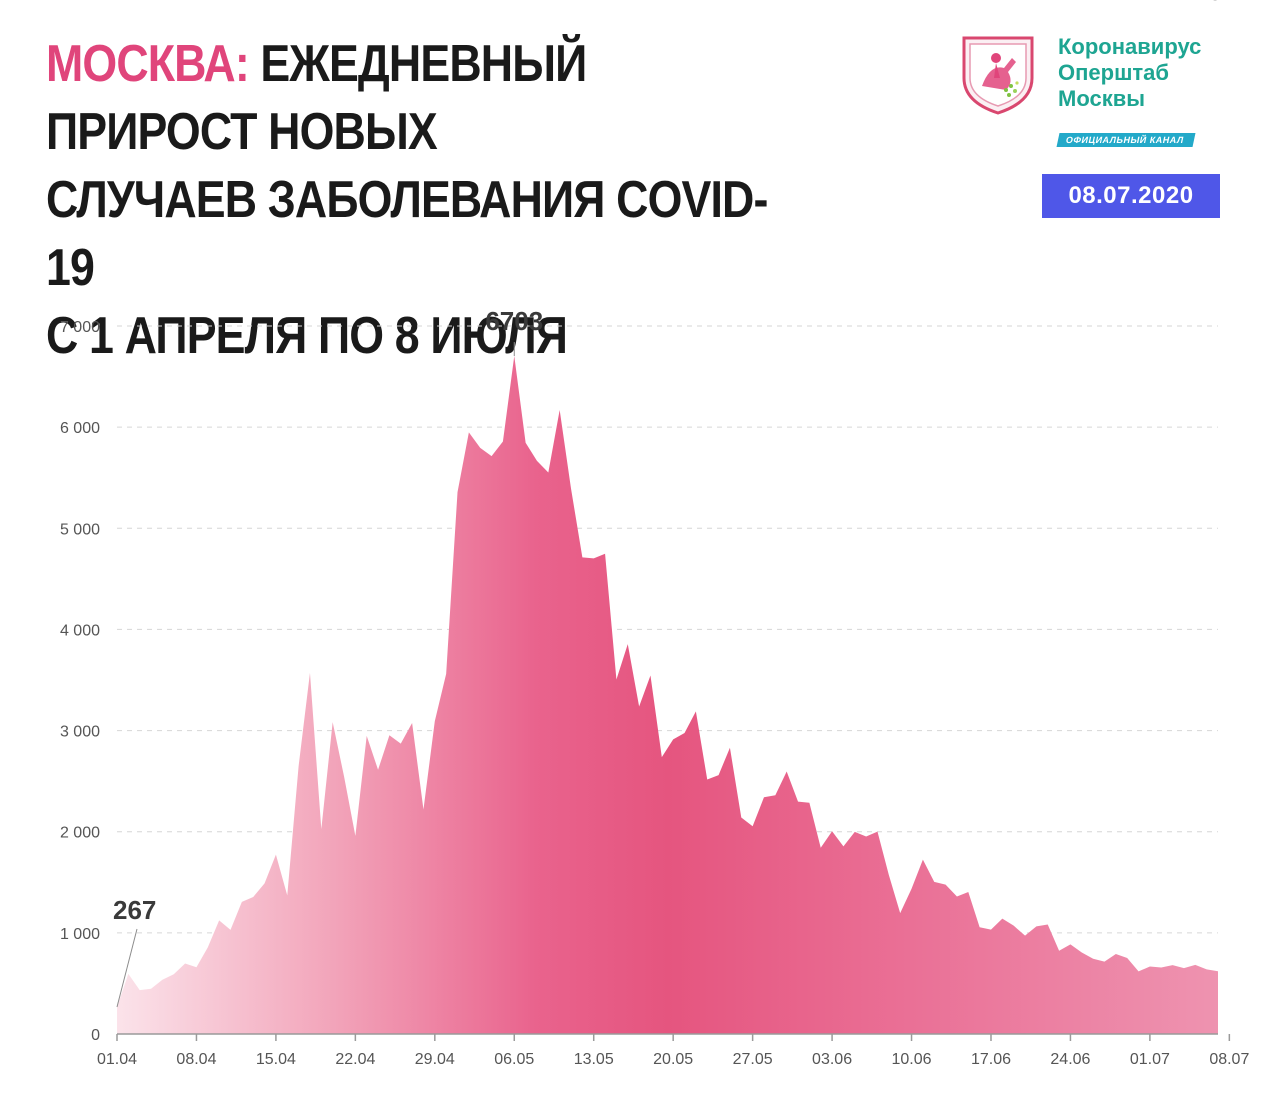 This screenshot has height=1095, width=1280. Describe the element at coordinates (1114, 72) in the screenshot. I see `org-line-2: Оперштаб` at that location.